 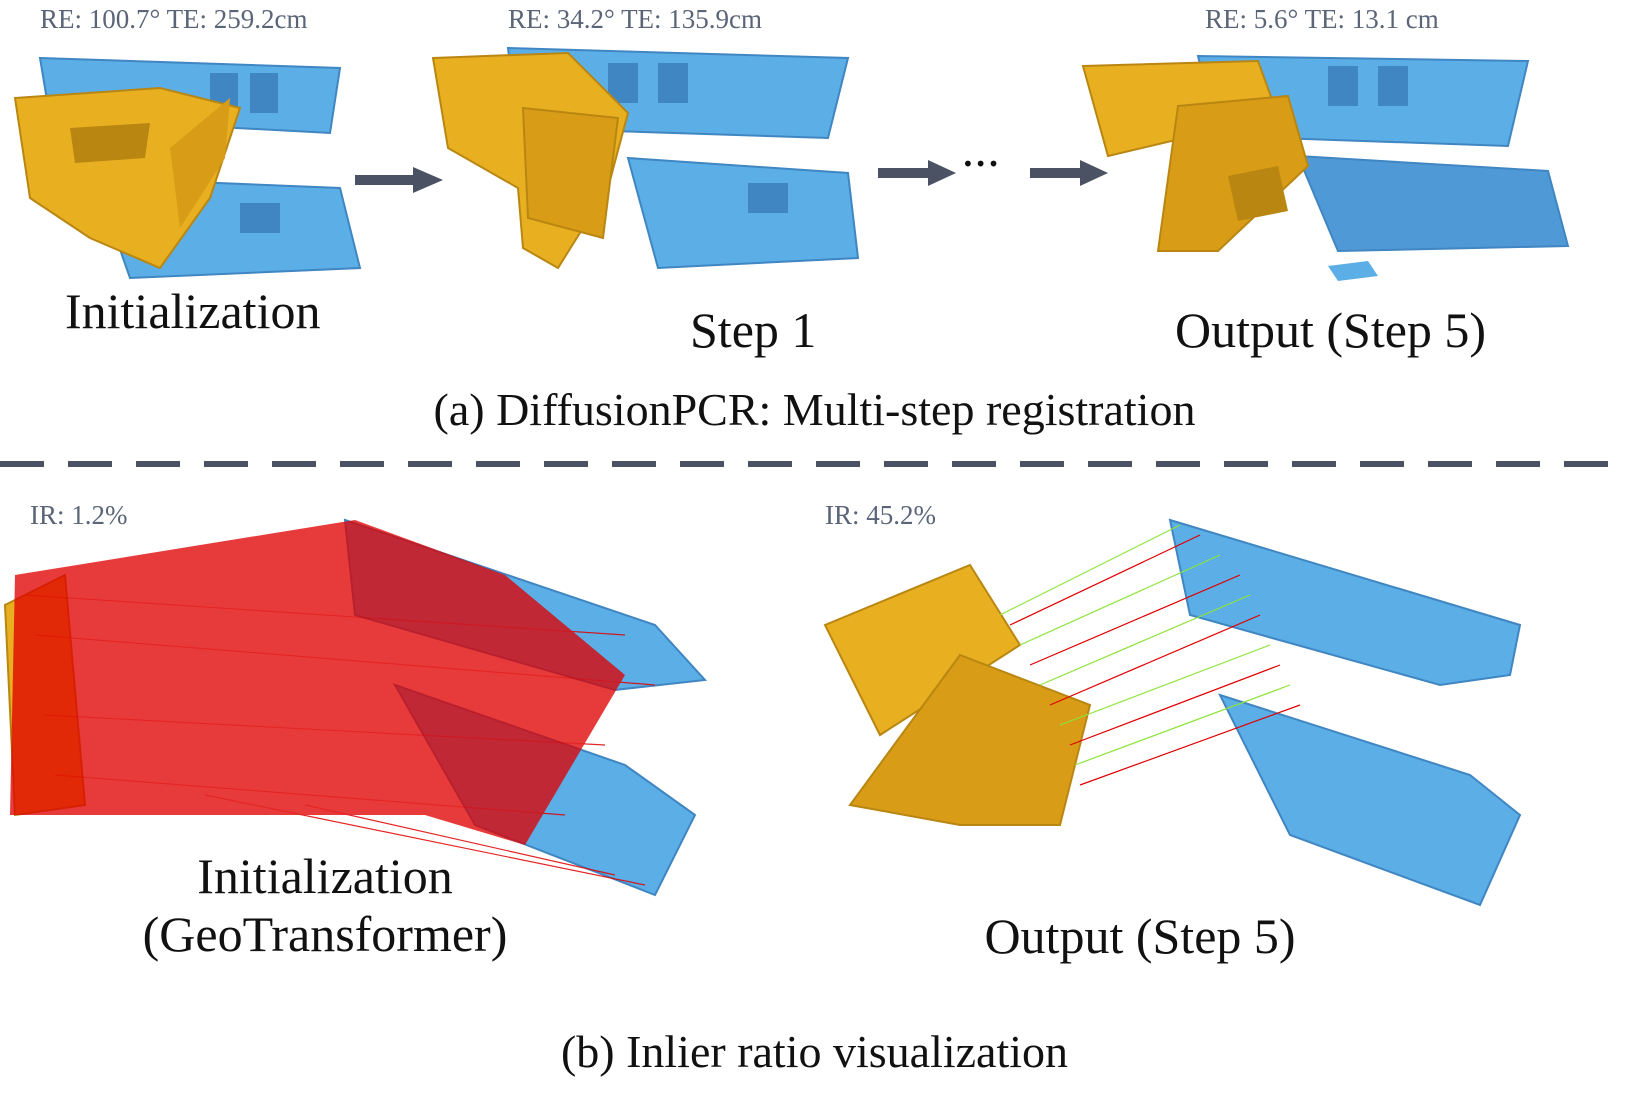 I want to click on ellipsis: •••, so click(x=981, y=164).